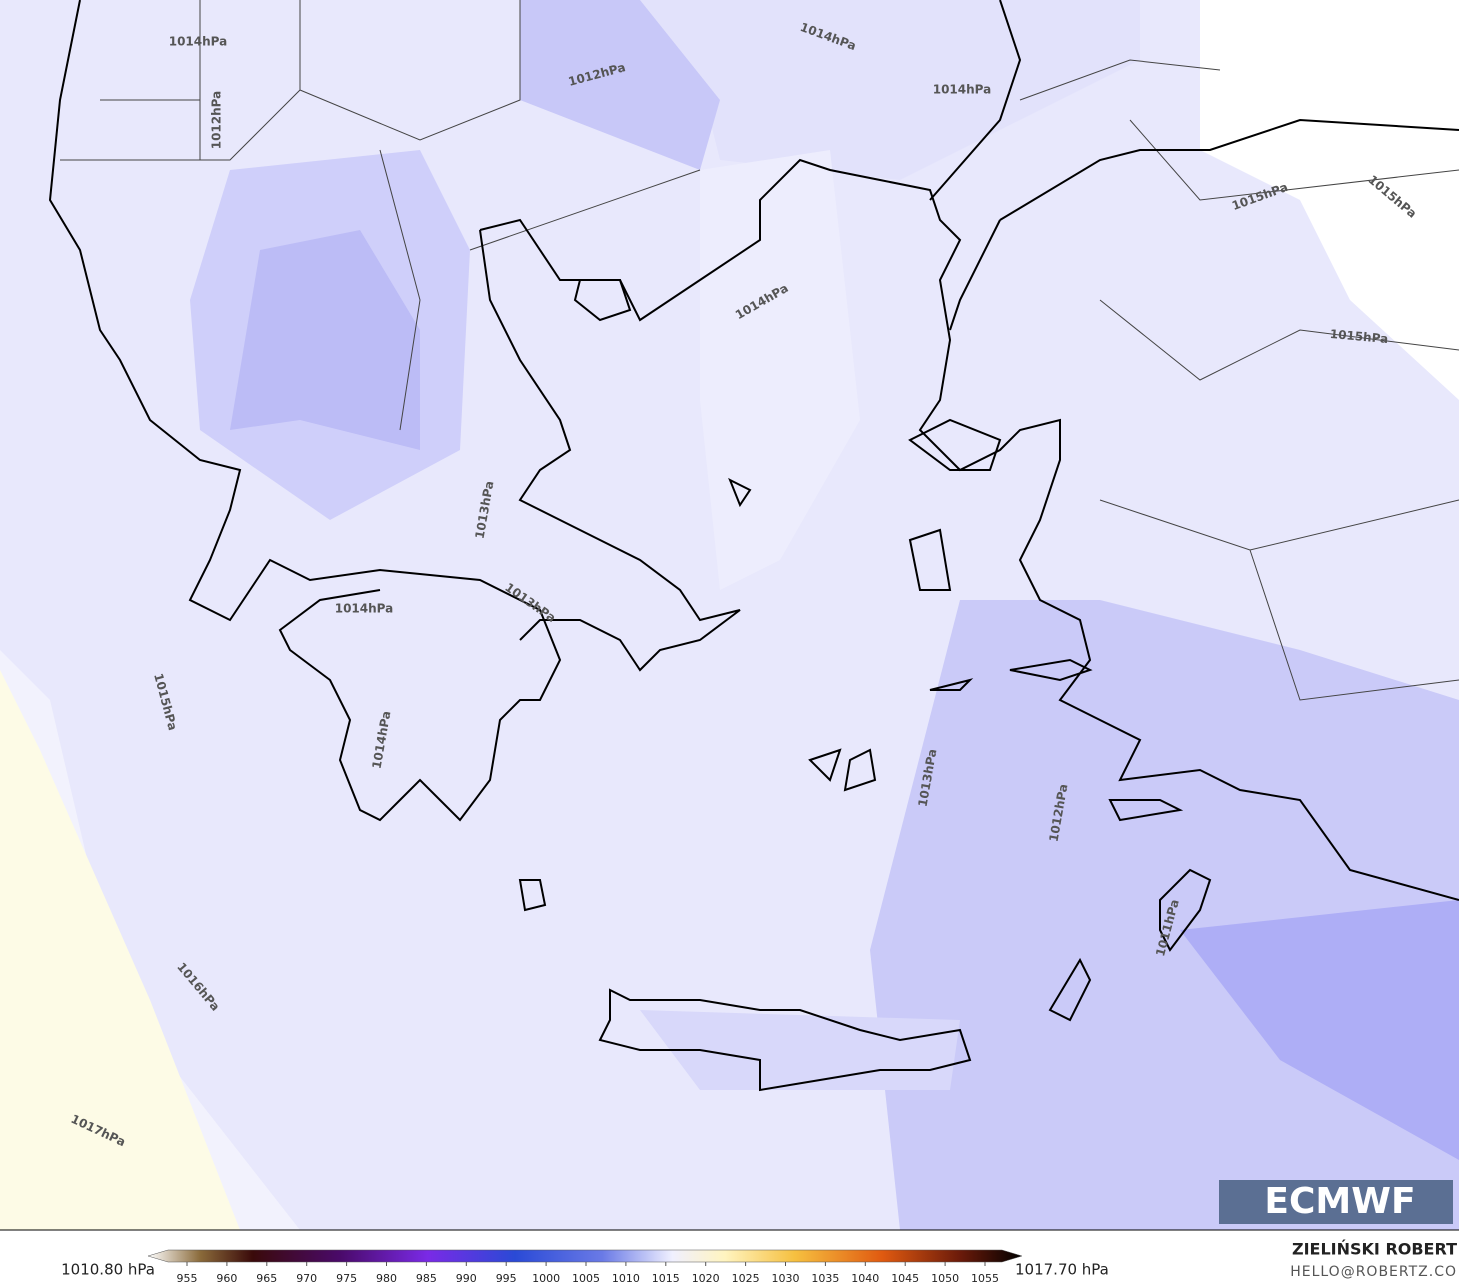 This screenshot has width=1459, height=1287. What do you see at coordinates (187, 1278) in the screenshot?
I see `colorbar-tick-label: 955` at bounding box center [187, 1278].